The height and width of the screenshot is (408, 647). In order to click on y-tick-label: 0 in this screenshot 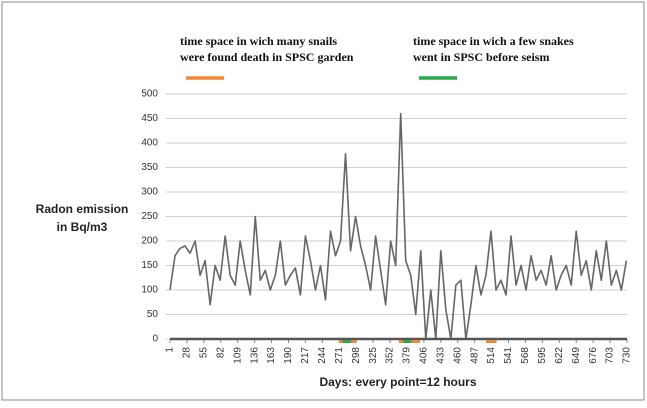, I will do `click(155, 339)`.